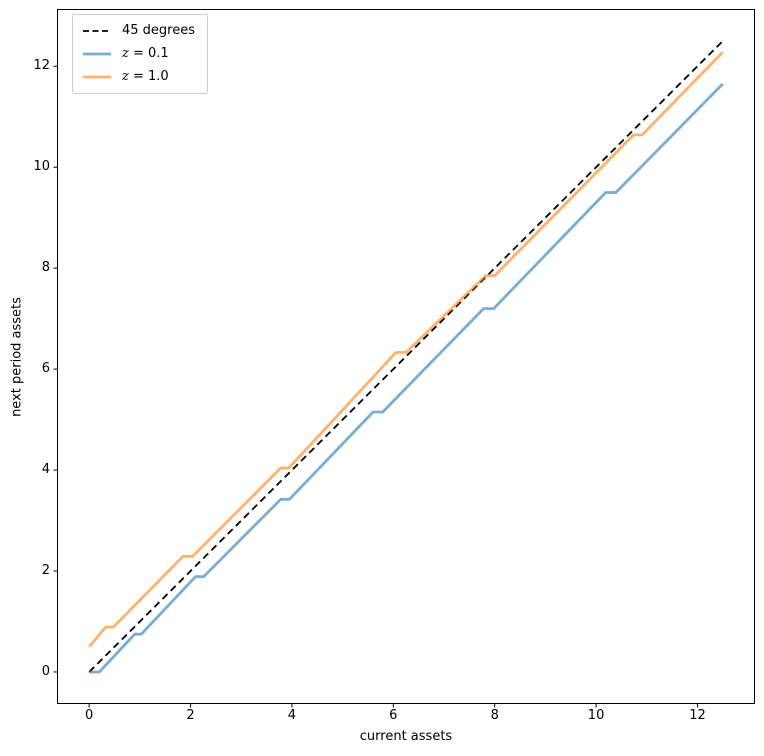 The image size is (764, 756). Describe the element at coordinates (45, 671) in the screenshot. I see `y-tick-label: 0` at that location.